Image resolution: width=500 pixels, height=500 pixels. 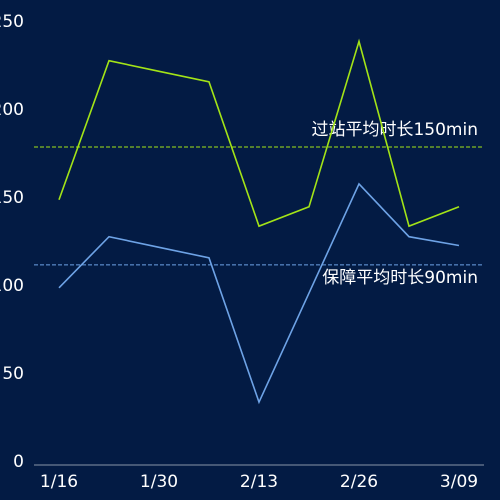 What do you see at coordinates (59, 482) in the screenshot?
I see `x-tick-label: 1/16` at bounding box center [59, 482].